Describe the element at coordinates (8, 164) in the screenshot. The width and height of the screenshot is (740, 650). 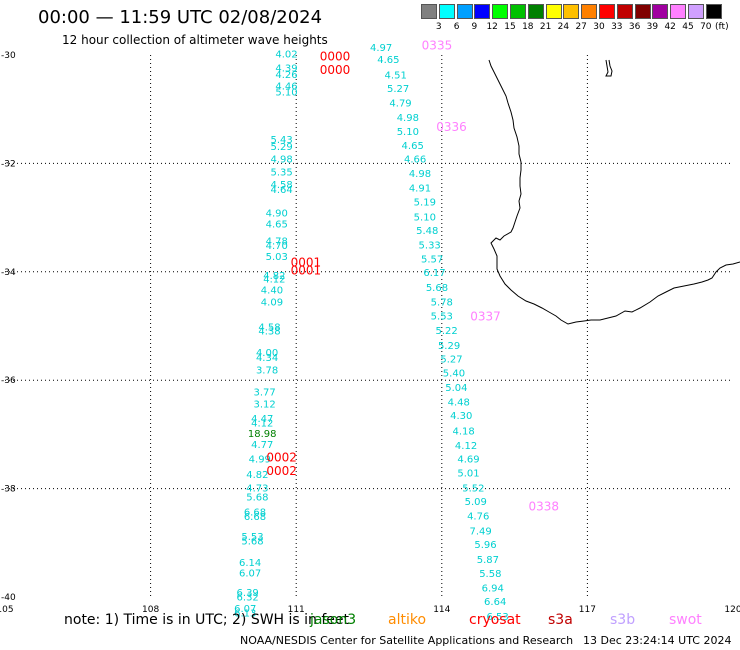
I see `lat-tick-label: -32` at that location.